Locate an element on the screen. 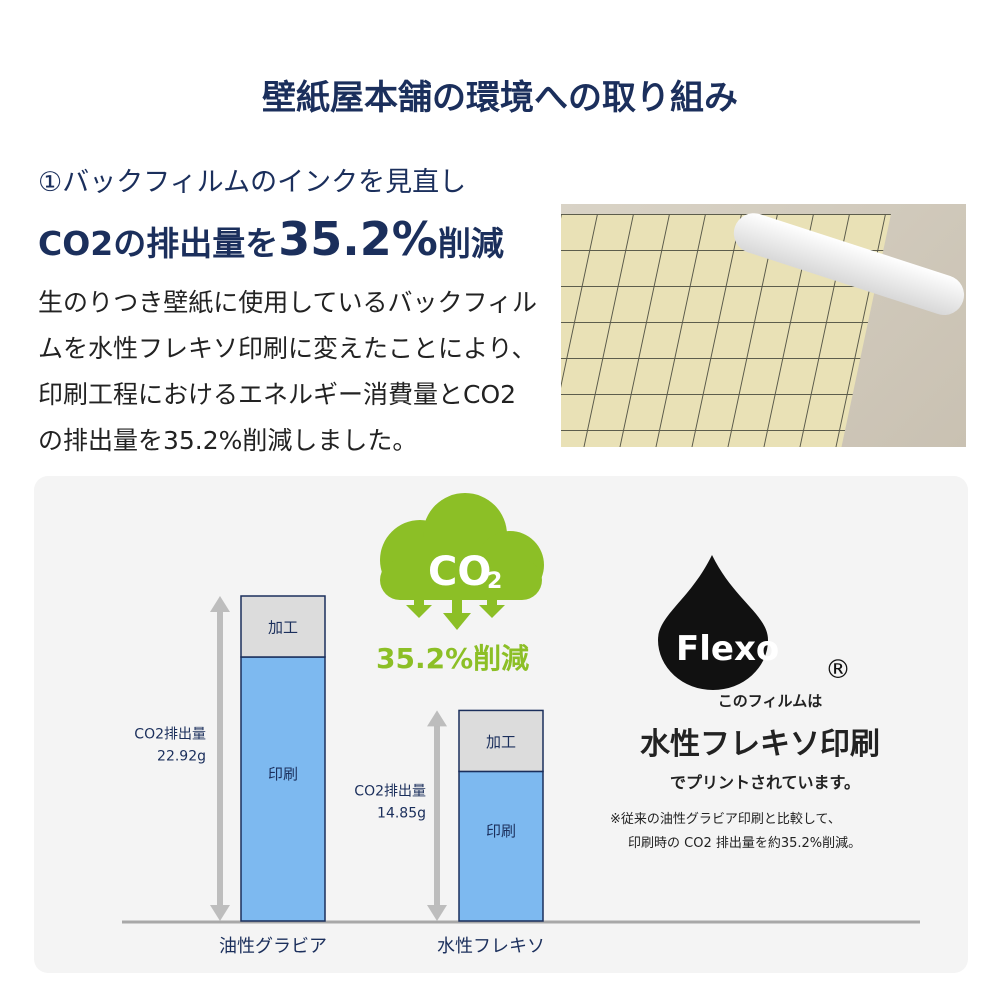  headline: CO2の排出量を35.2%削減 is located at coordinates (271, 239).